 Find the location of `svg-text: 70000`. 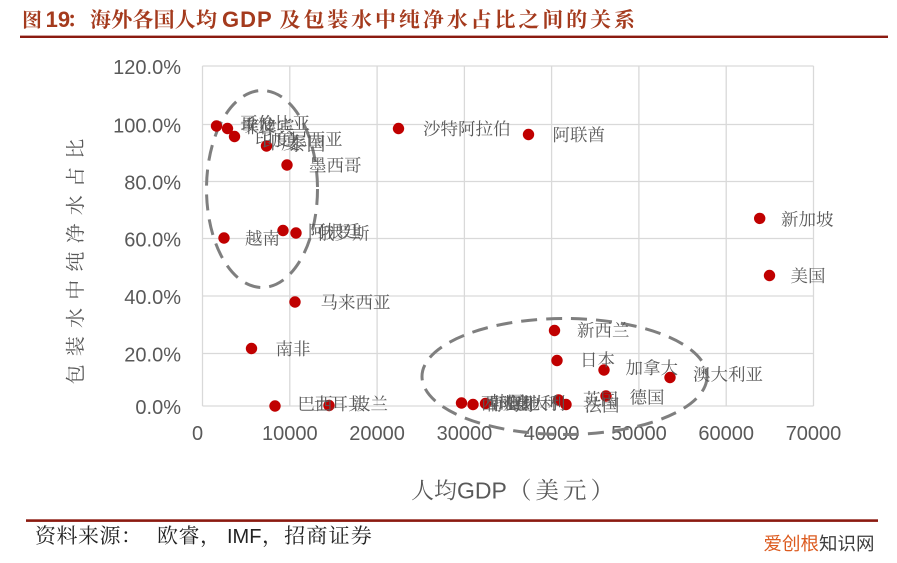

svg-text: 70000 is located at coordinates (814, 434).